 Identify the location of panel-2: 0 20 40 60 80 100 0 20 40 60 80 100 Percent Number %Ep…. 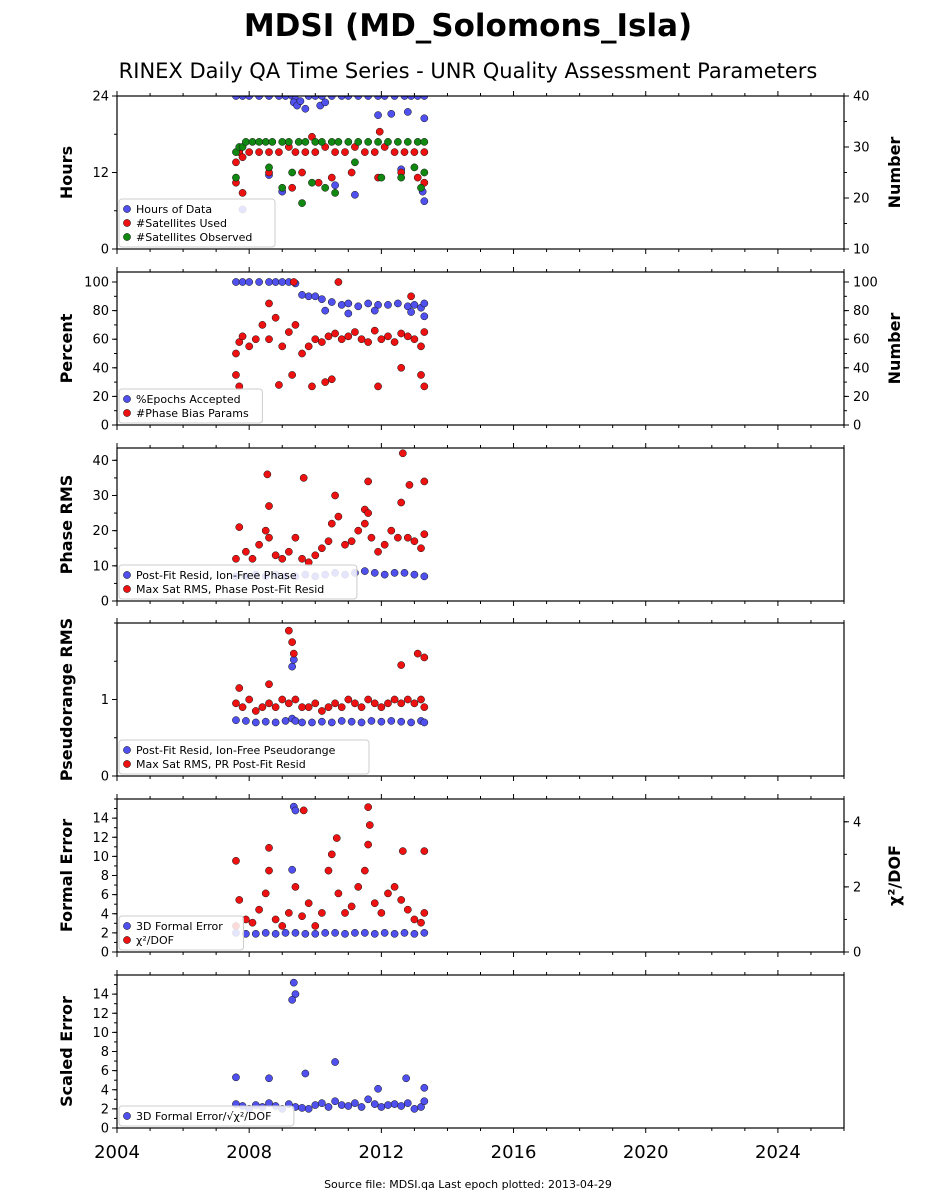
(480, 350).